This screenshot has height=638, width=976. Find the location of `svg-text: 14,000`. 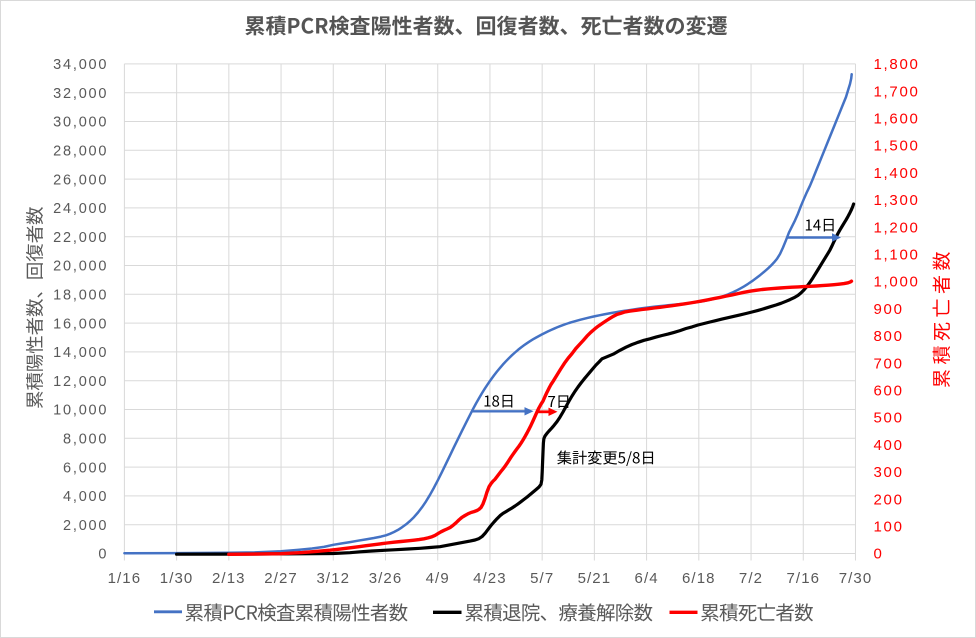

svg-text: 14,000 is located at coordinates (80, 353).